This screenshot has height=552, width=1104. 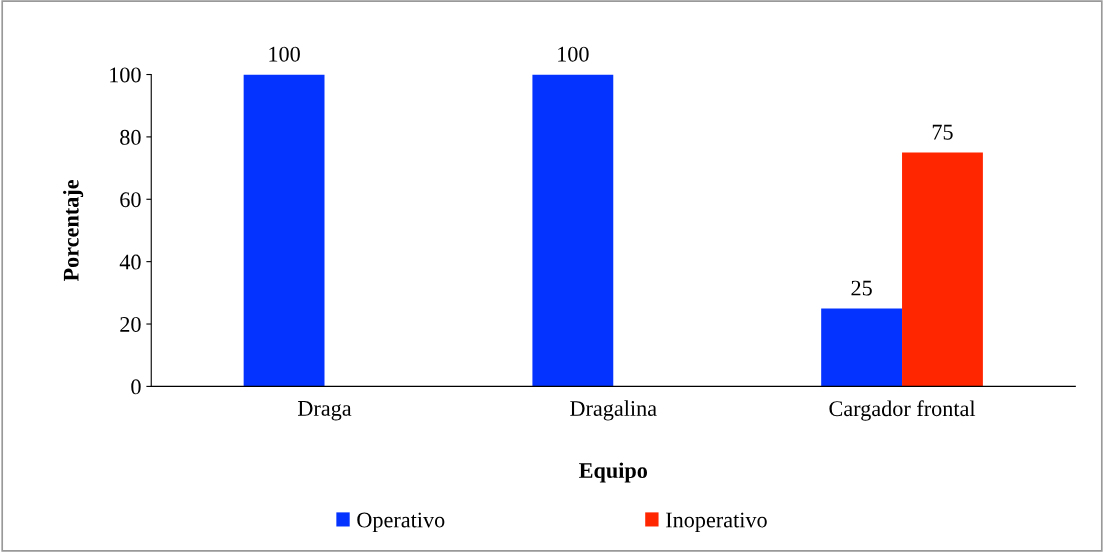 I want to click on data-label: 75, so click(x=942, y=132).